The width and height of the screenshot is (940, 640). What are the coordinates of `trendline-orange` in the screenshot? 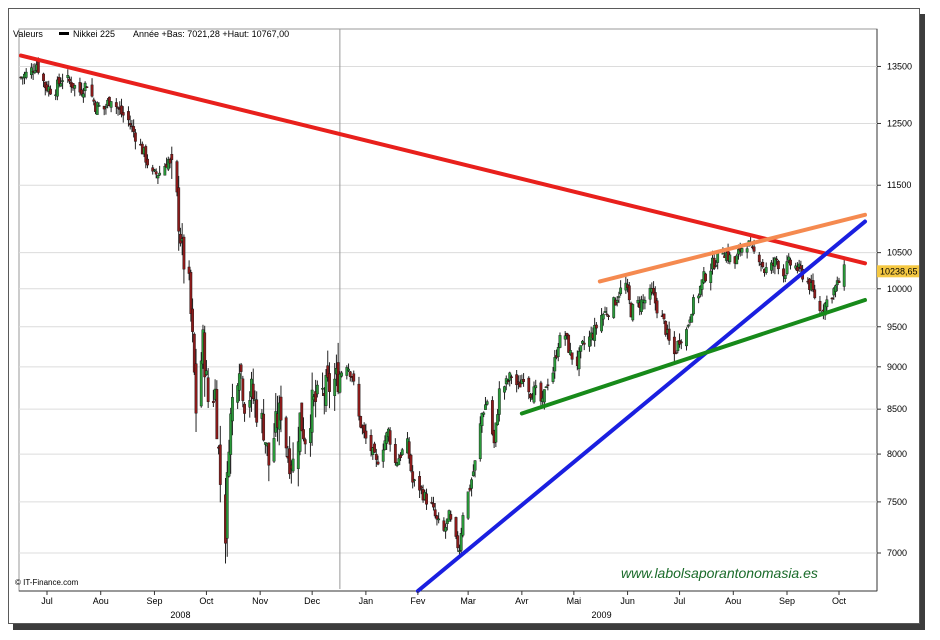 It's located at (732, 248).